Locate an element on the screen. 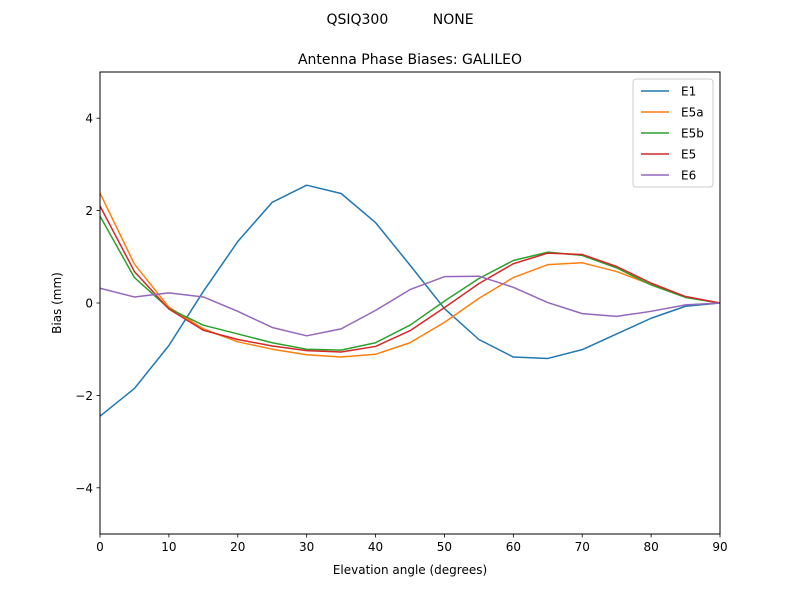 This screenshot has width=800, height=600. y-axis-label: Bias (mm) is located at coordinates (57, 303).